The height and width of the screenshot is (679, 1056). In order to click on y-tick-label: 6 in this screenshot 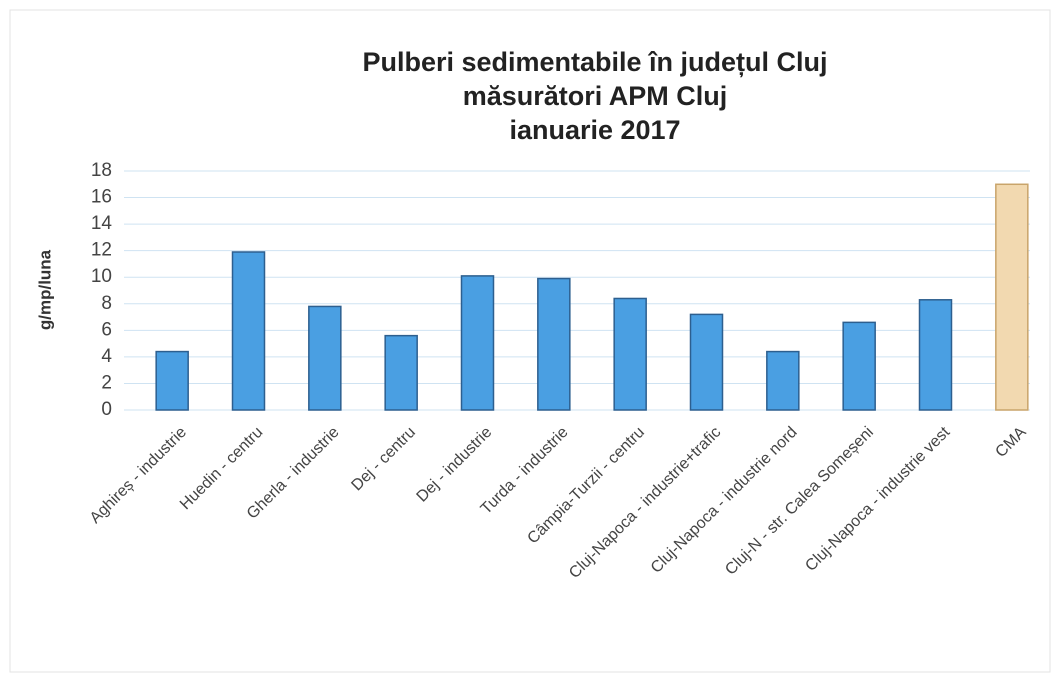, I will do `click(106, 329)`.